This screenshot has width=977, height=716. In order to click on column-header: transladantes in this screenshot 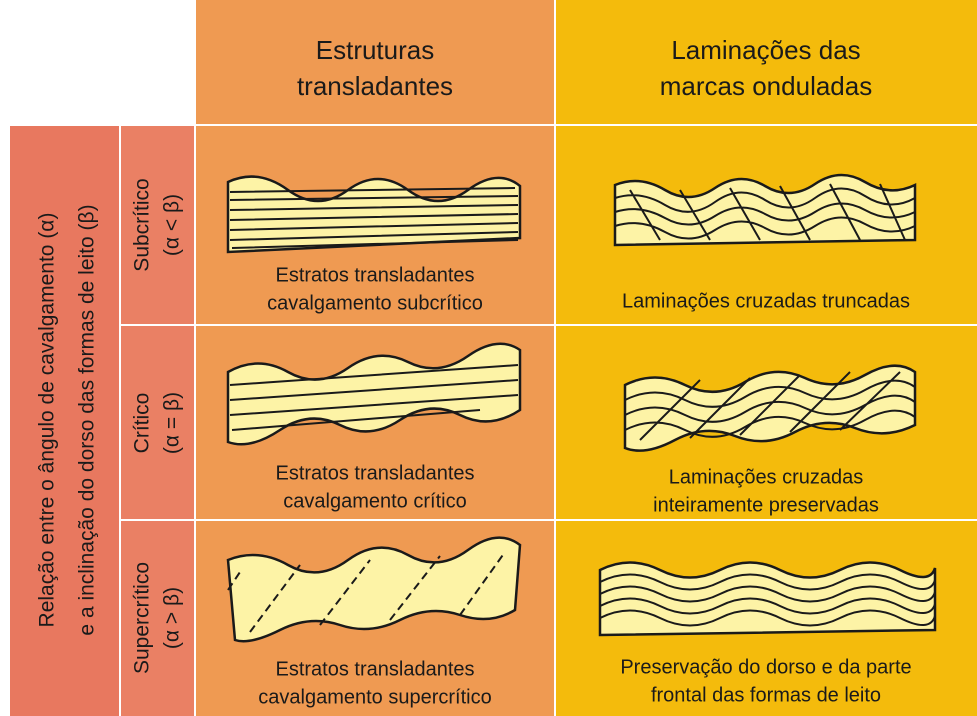, I will do `click(375, 86)`.